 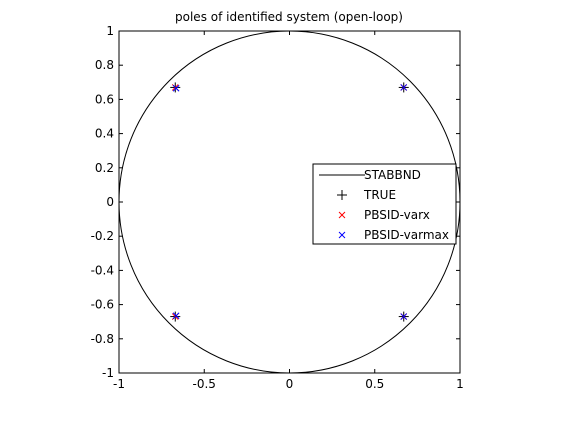 I want to click on y-tick-label: 0, so click(x=110, y=202).